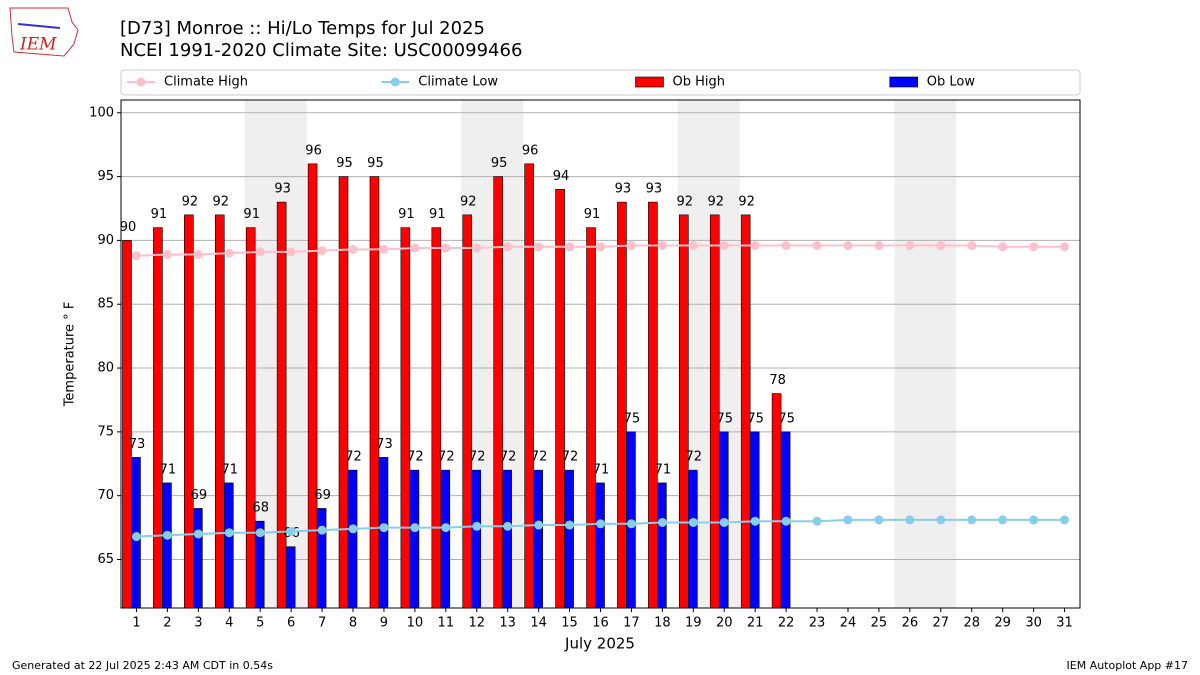 This screenshot has width=1200, height=675. I want to click on x-tick-label: 4, so click(229, 623).